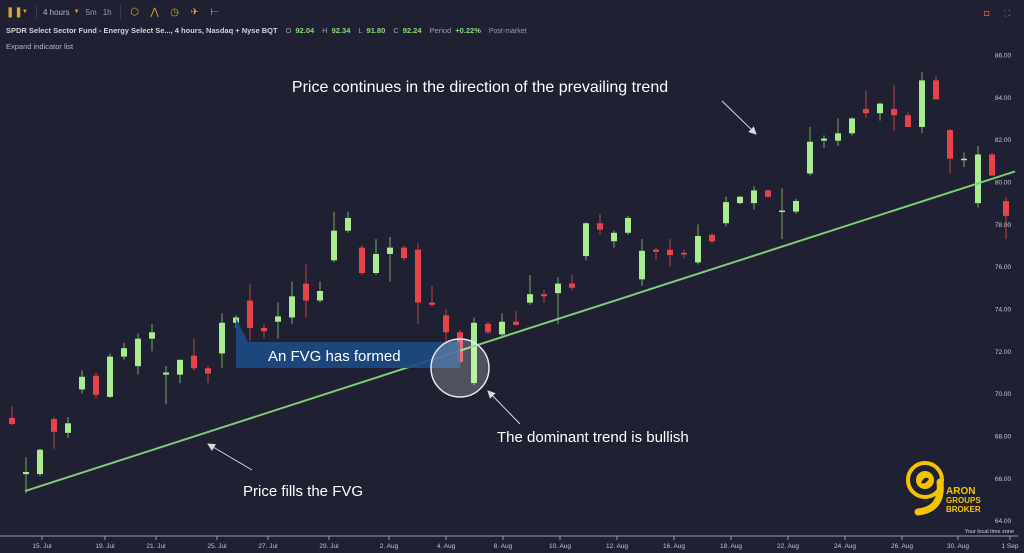 This screenshot has height=553, width=1024. What do you see at coordinates (25, 12) in the screenshot?
I see `chart-type-dropdown-icon: ▼` at bounding box center [25, 12].